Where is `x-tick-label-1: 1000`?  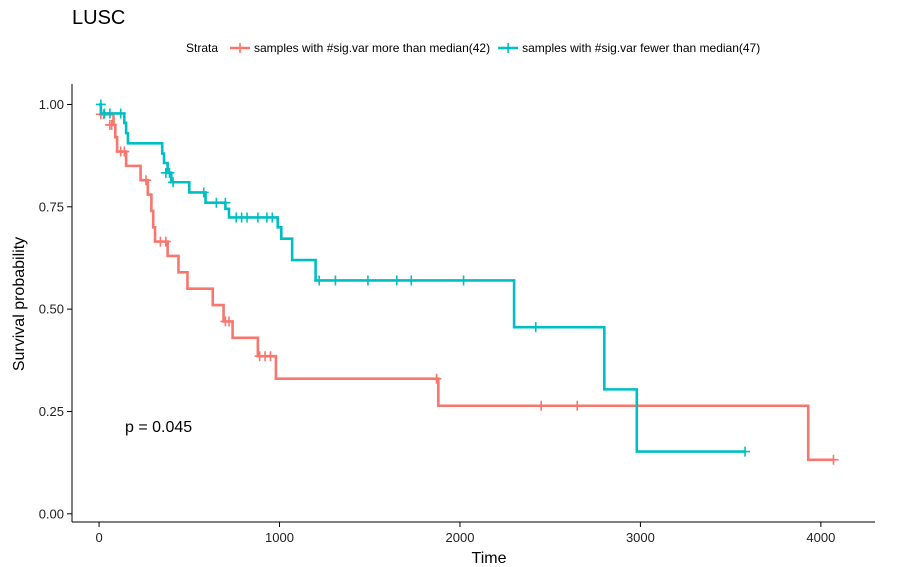 x-tick-label-1: 1000 is located at coordinates (279, 537).